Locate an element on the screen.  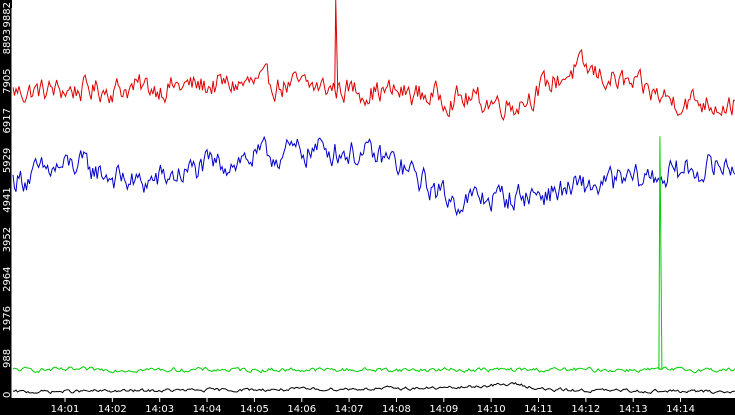
y-tick-label: 8893 is located at coordinates (7, 41).